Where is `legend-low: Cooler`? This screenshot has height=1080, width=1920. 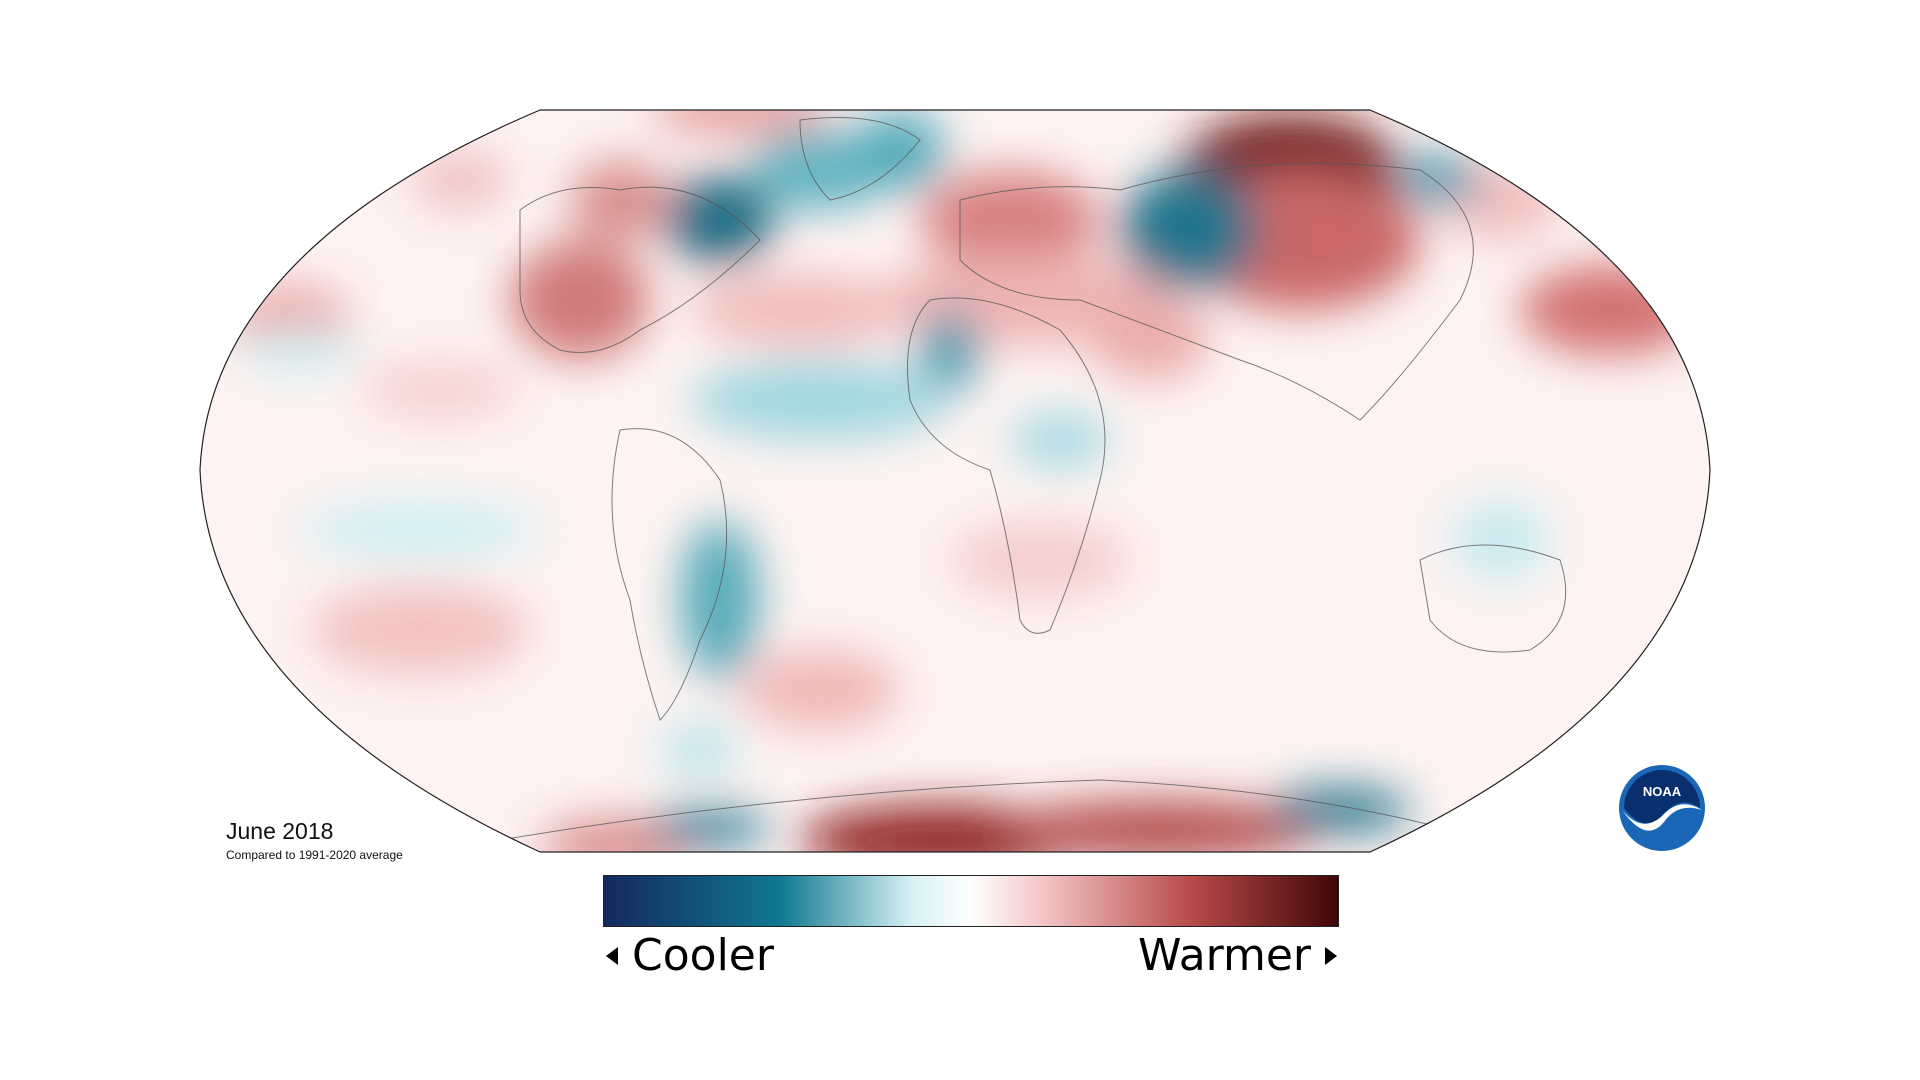 legend-low: Cooler is located at coordinates (690, 955).